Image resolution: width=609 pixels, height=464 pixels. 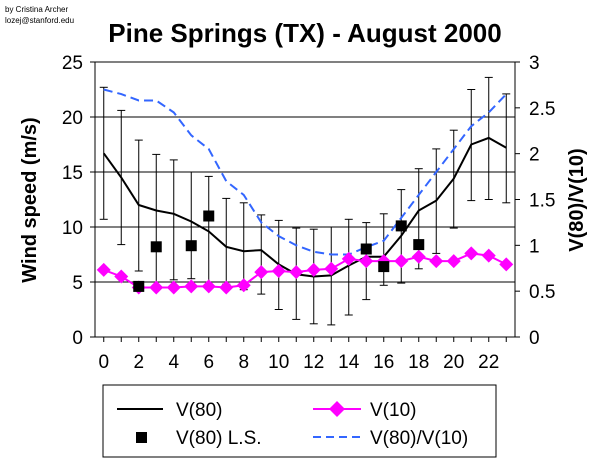 What do you see at coordinates (278, 362) in the screenshot?
I see `x-tick-label: 10` at bounding box center [278, 362].